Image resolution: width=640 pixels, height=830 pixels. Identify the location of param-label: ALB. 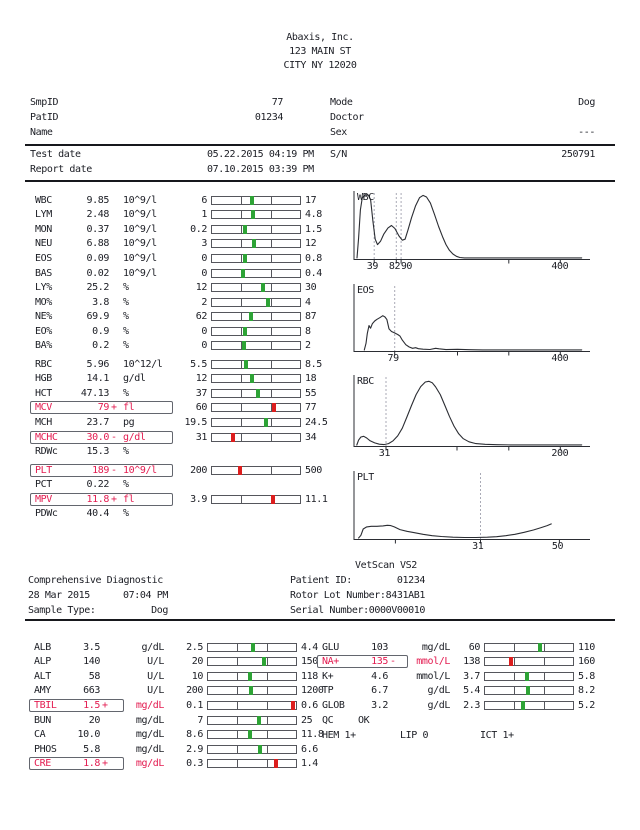
(42, 647).